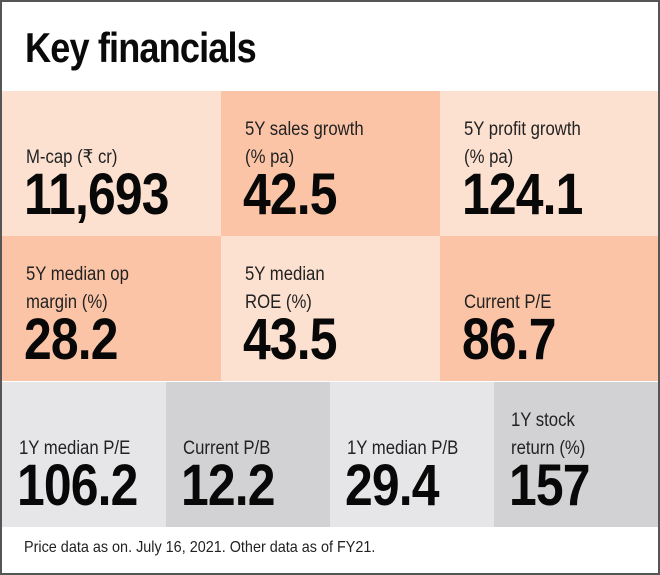 The width and height of the screenshot is (660, 575). I want to click on metric-label: M-cap (₹ cr), so click(72, 157).